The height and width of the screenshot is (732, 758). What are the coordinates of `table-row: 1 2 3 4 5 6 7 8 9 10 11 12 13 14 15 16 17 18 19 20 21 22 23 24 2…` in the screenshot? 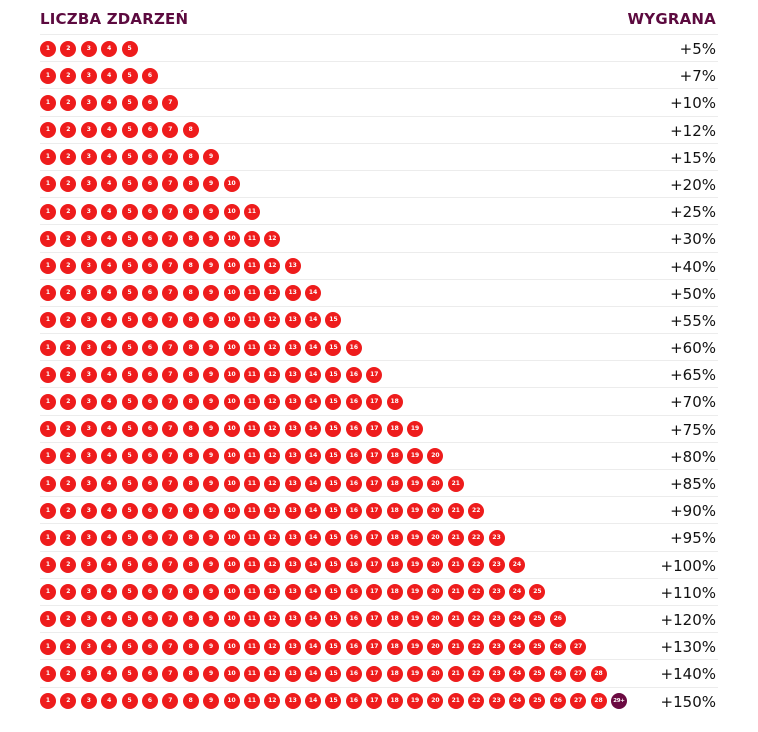 It's located at (379, 592).